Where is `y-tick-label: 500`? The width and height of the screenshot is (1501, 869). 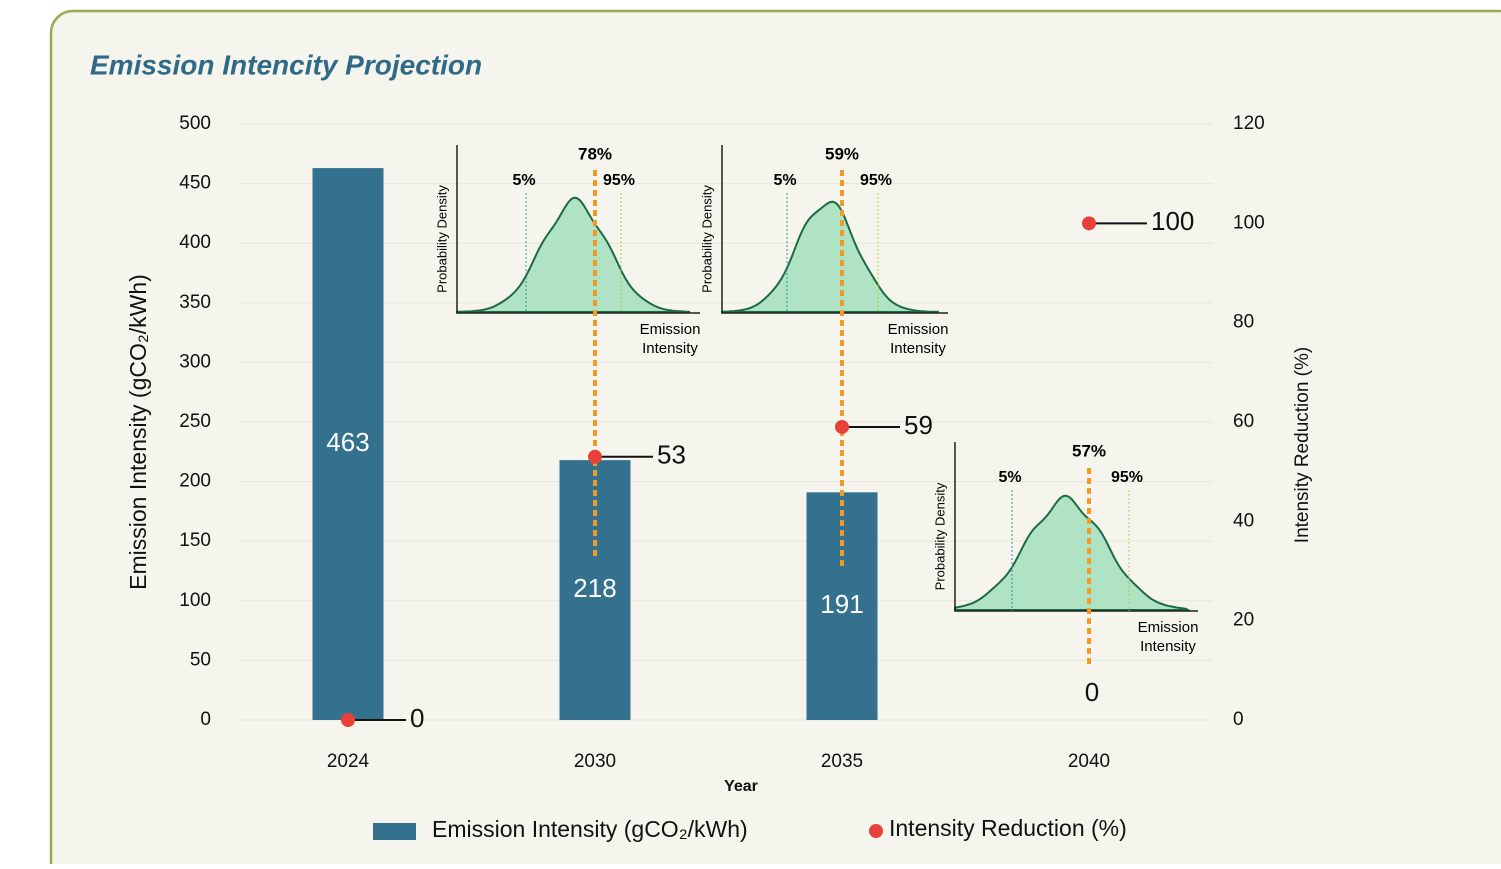 y-tick-label: 500 is located at coordinates (195, 123).